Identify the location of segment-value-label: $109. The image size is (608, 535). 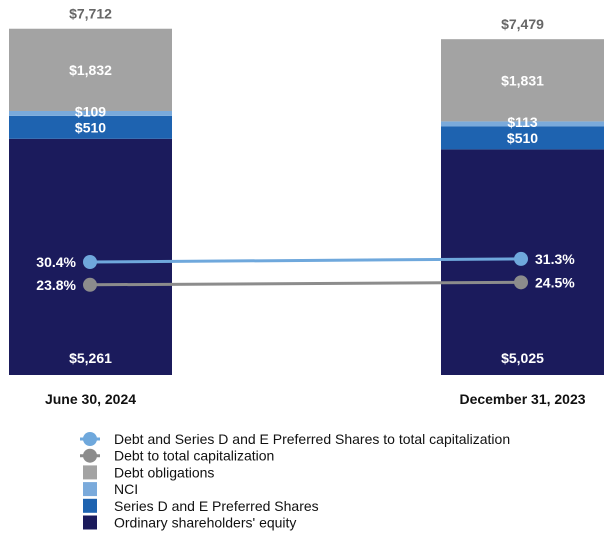
(90, 111).